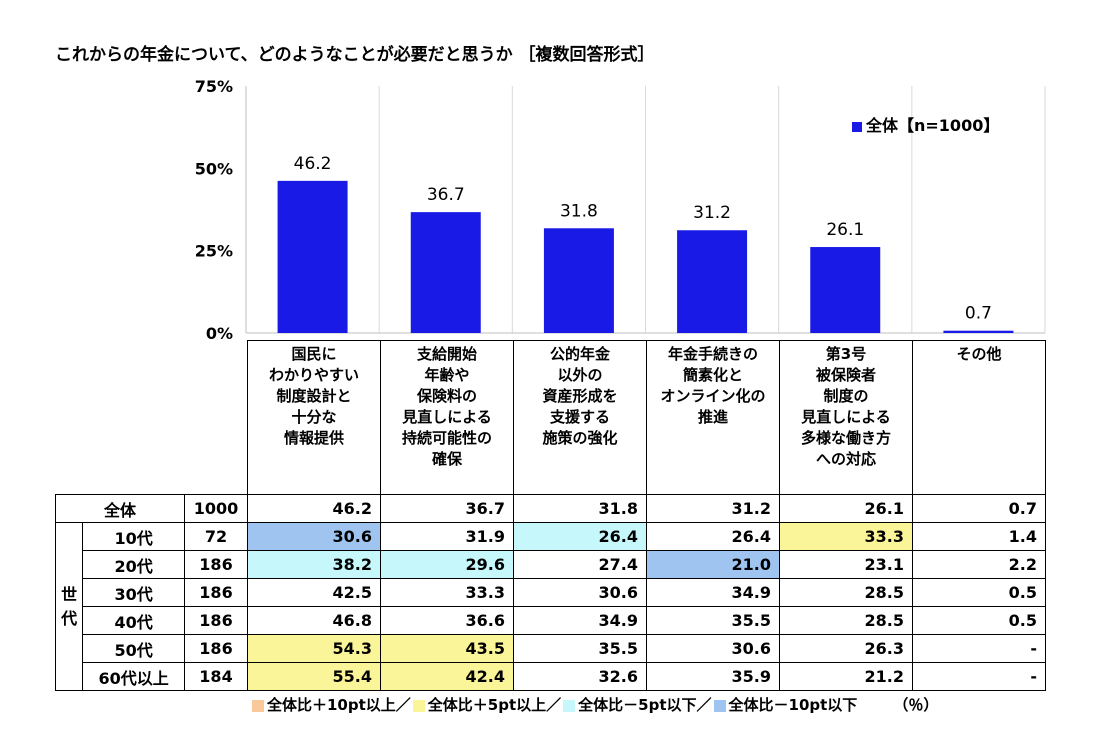 The height and width of the screenshot is (748, 1100). What do you see at coordinates (152, 418) in the screenshot?
I see `table-corner` at bounding box center [152, 418].